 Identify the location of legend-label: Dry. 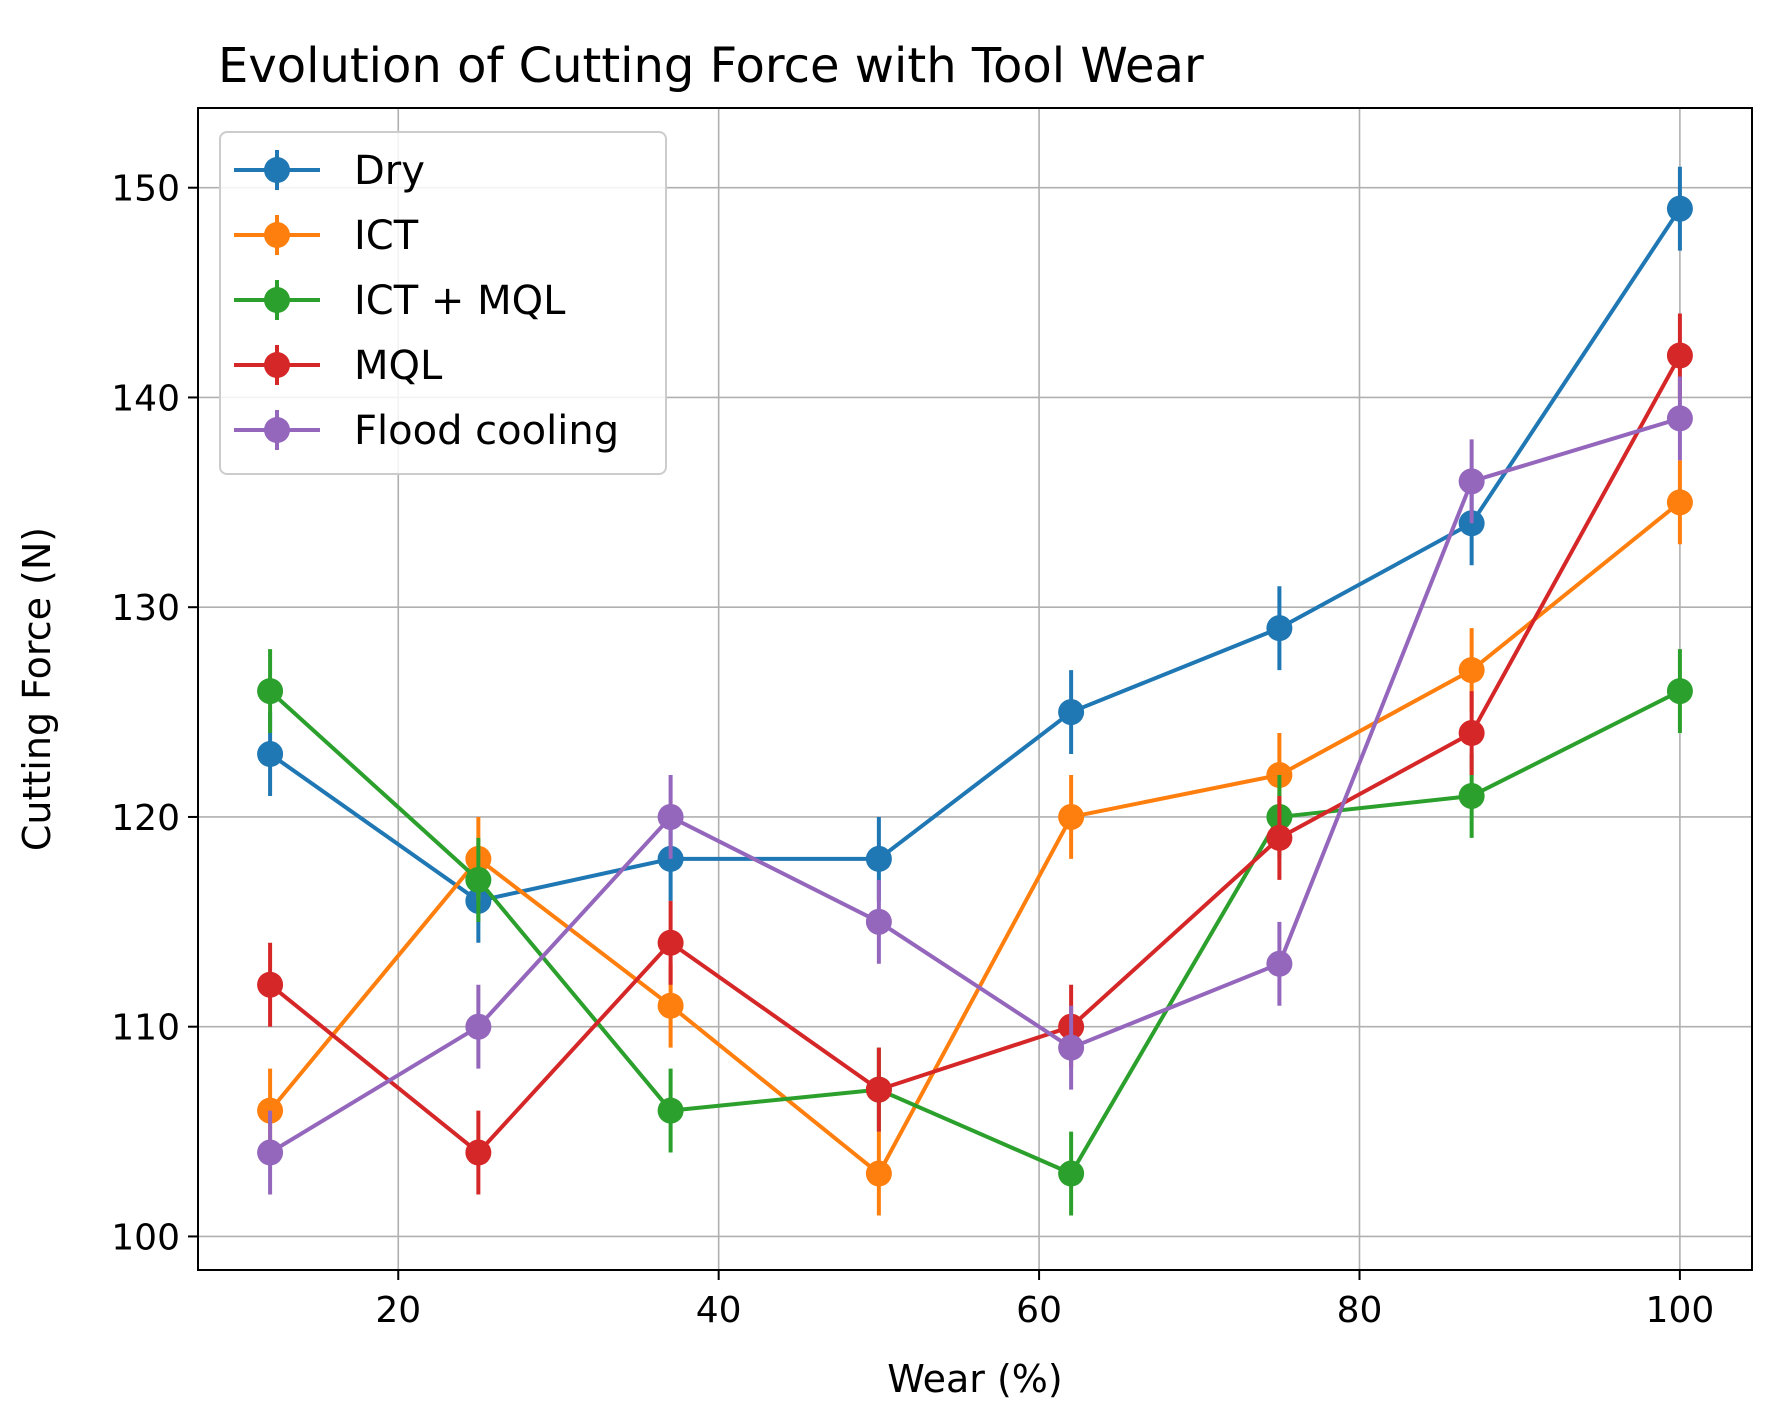
(389, 171).